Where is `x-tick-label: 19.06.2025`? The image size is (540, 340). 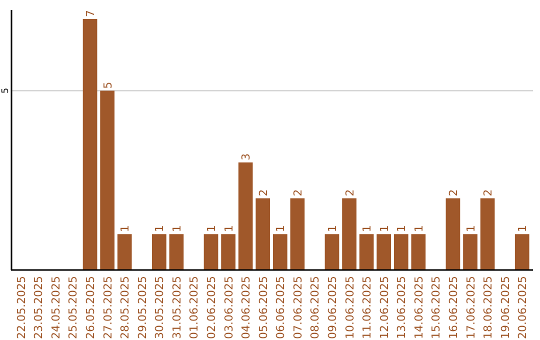
x-tick-label: 19.06.2025 is located at coordinates (505, 307).